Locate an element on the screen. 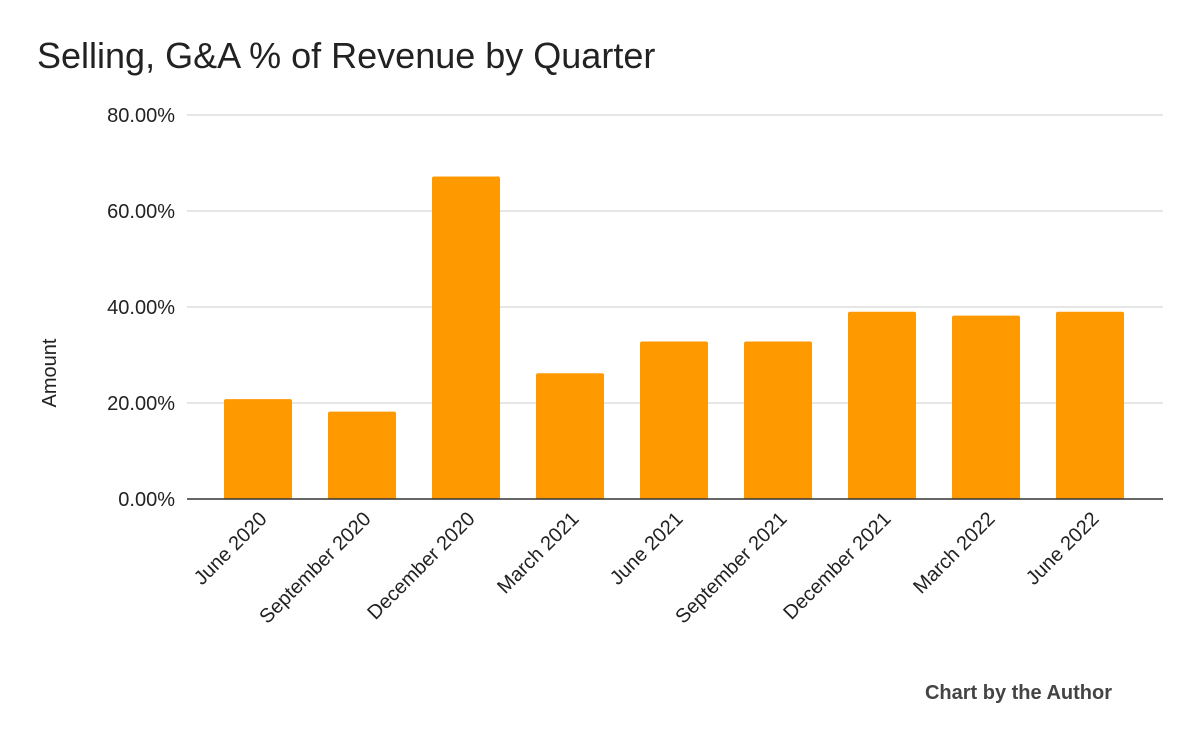 The image size is (1200, 742). x-tick-label: December 2021 is located at coordinates (837, 566).